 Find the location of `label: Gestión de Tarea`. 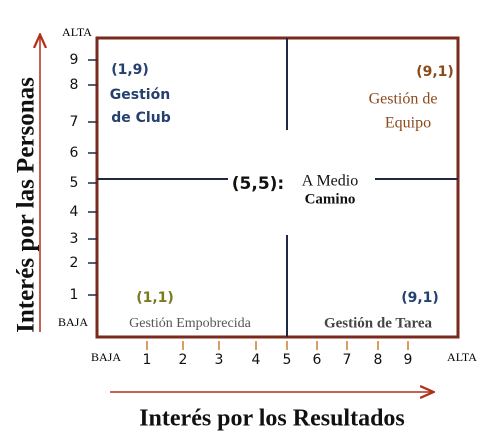

label: Gestión de Tarea is located at coordinates (378, 323).